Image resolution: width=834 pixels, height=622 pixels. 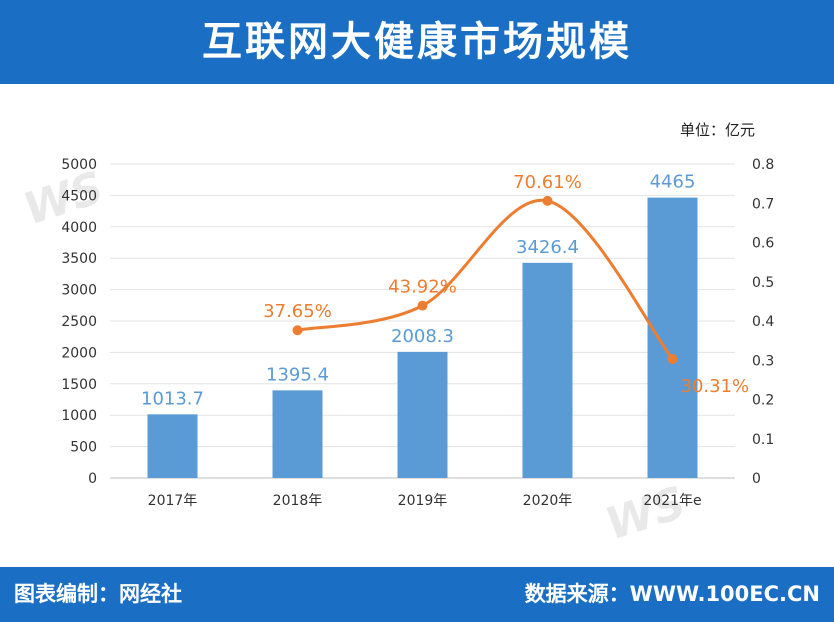 I want to click on header-bar: 互联网大健康市场规模, so click(x=417, y=42).